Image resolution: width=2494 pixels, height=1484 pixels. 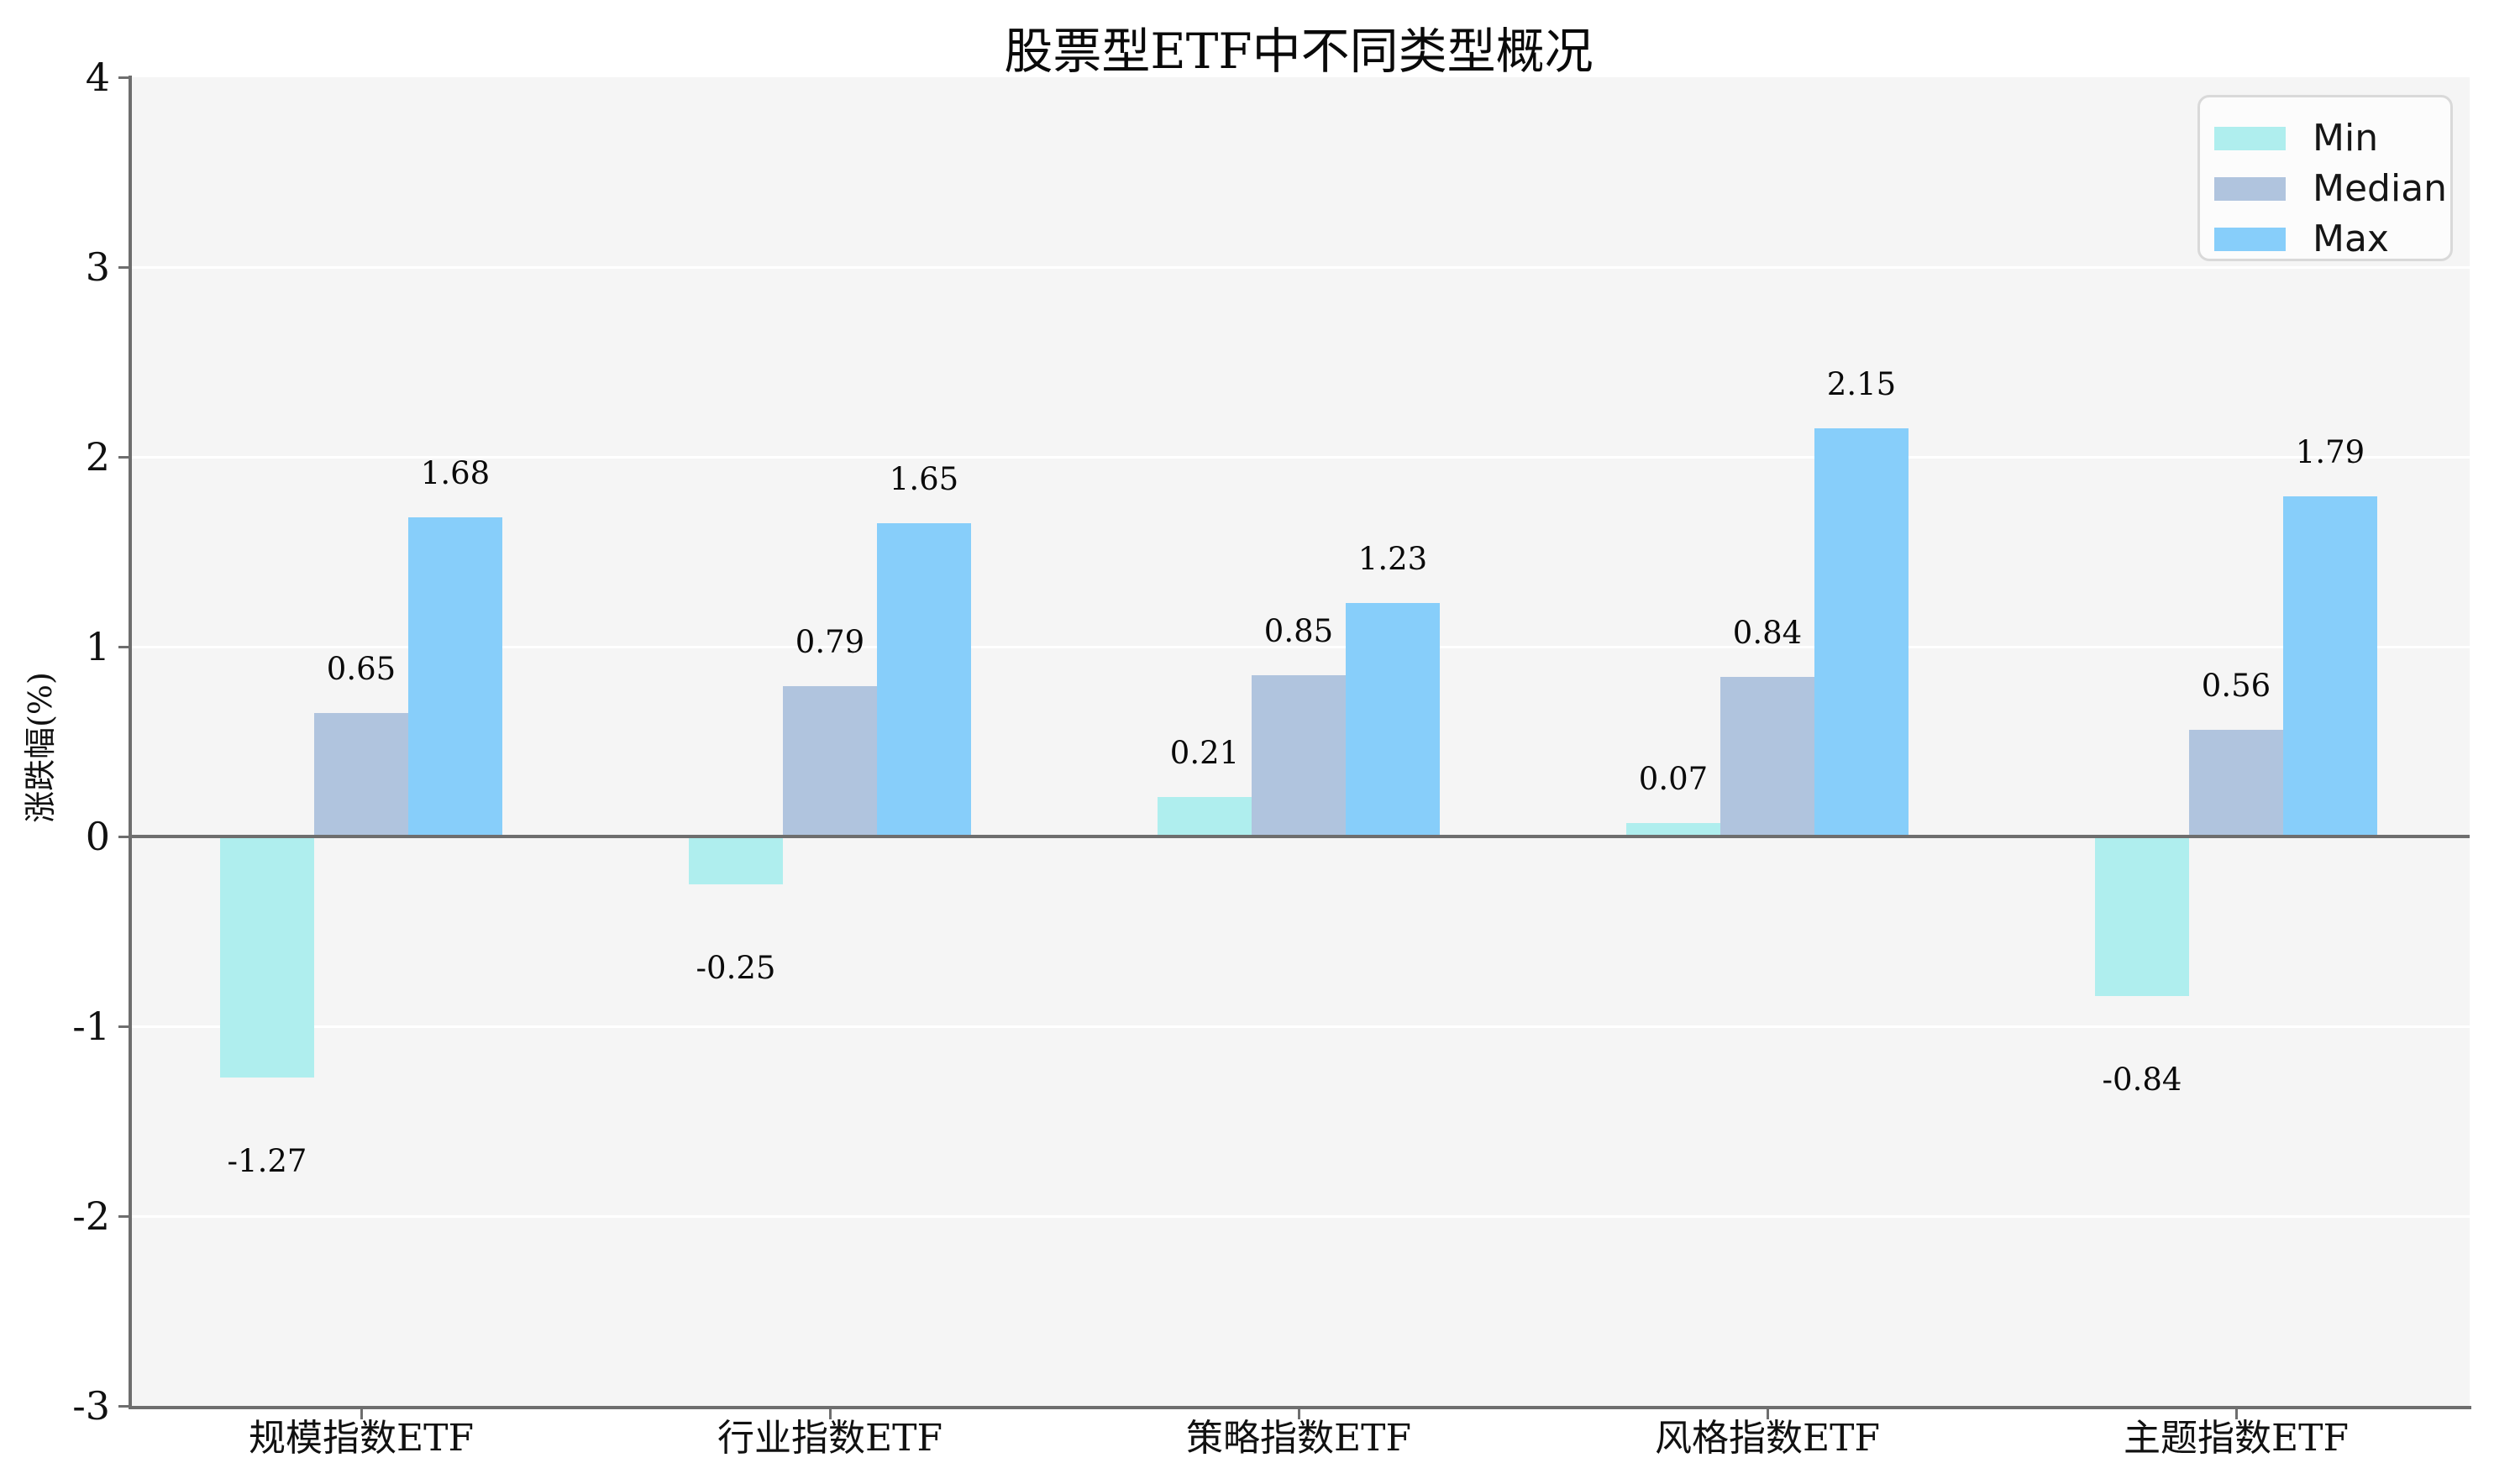 I want to click on x-axis-label: 行业指数ETF, so click(x=829, y=1439).